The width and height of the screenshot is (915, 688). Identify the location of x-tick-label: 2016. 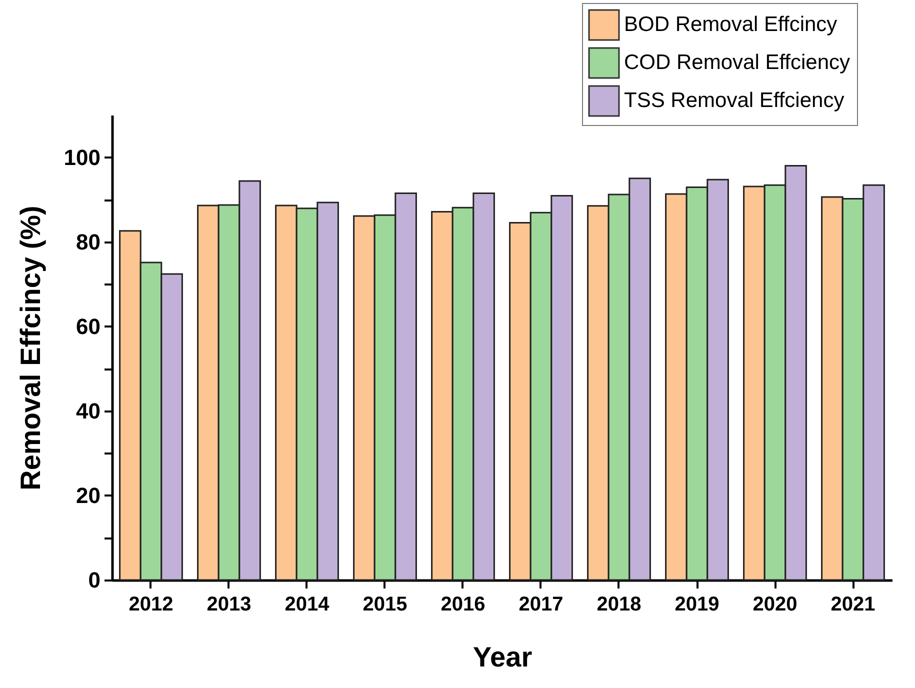
(463, 605).